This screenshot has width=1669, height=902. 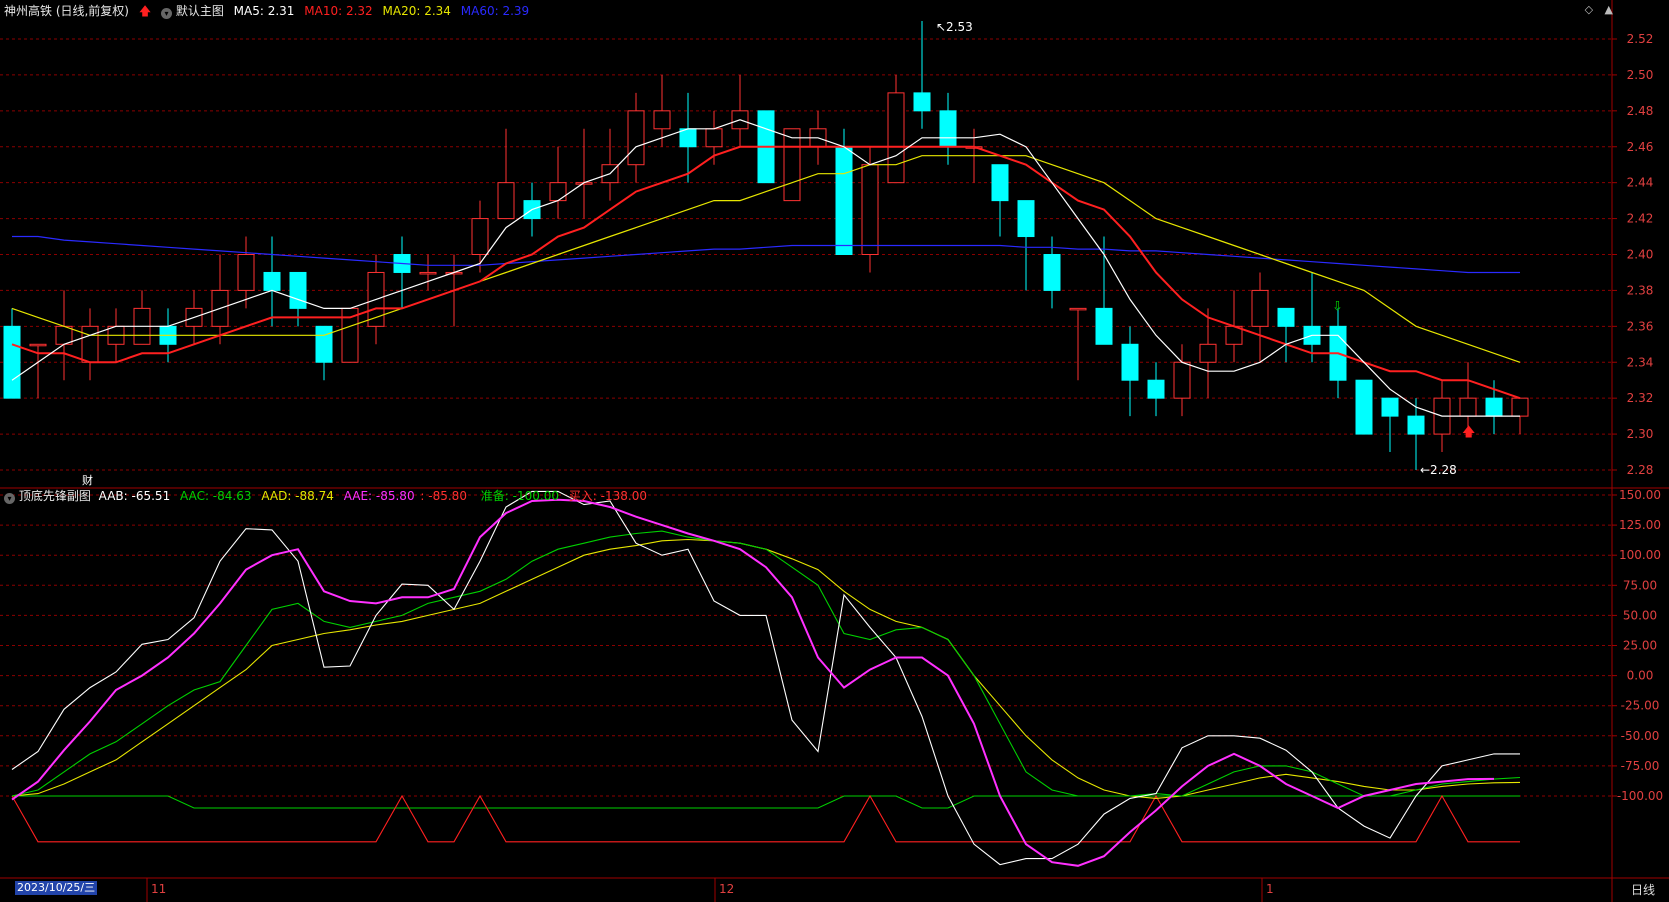 I want to click on prep-value: 准备: -100.00, so click(x=519, y=496).